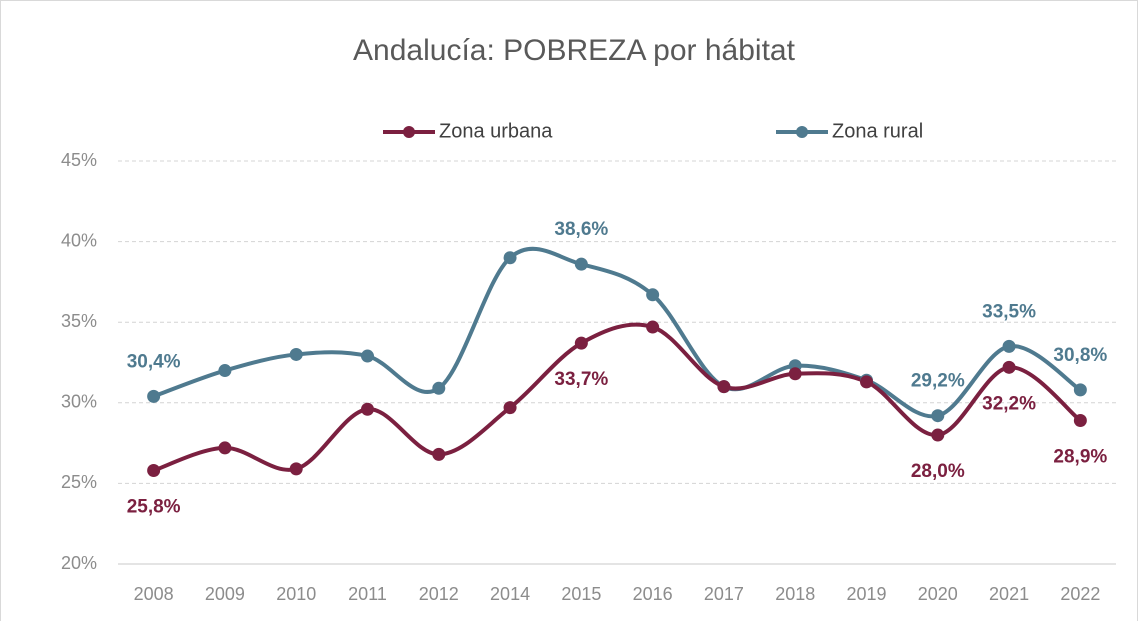 The image size is (1138, 621). Describe the element at coordinates (79, 563) in the screenshot. I see `y-tick-label: 20%` at that location.